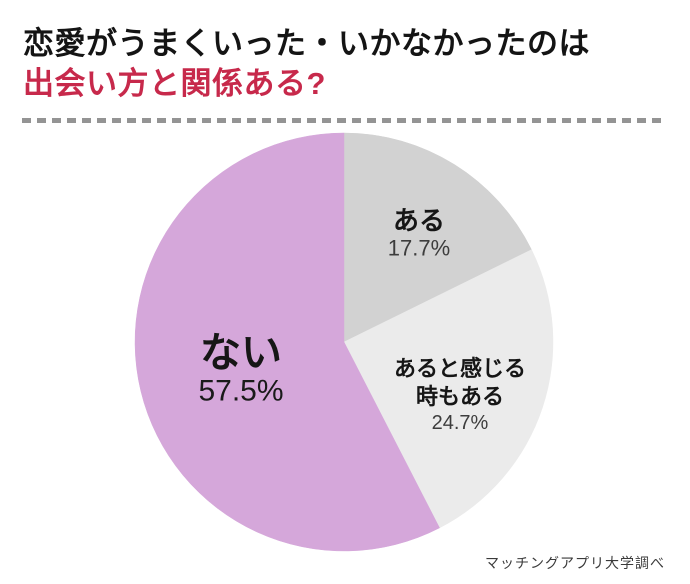 This screenshot has height=584, width=690. Describe the element at coordinates (174, 83) in the screenshot. I see `title-line-2: 出会い方と関係ある?` at that location.